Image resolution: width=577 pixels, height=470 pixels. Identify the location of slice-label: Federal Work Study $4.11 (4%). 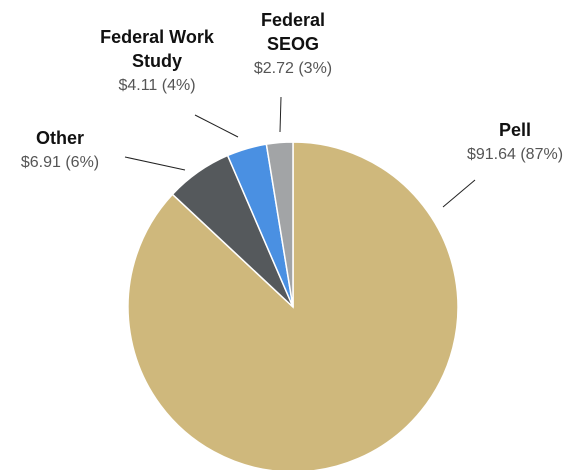
(157, 62).